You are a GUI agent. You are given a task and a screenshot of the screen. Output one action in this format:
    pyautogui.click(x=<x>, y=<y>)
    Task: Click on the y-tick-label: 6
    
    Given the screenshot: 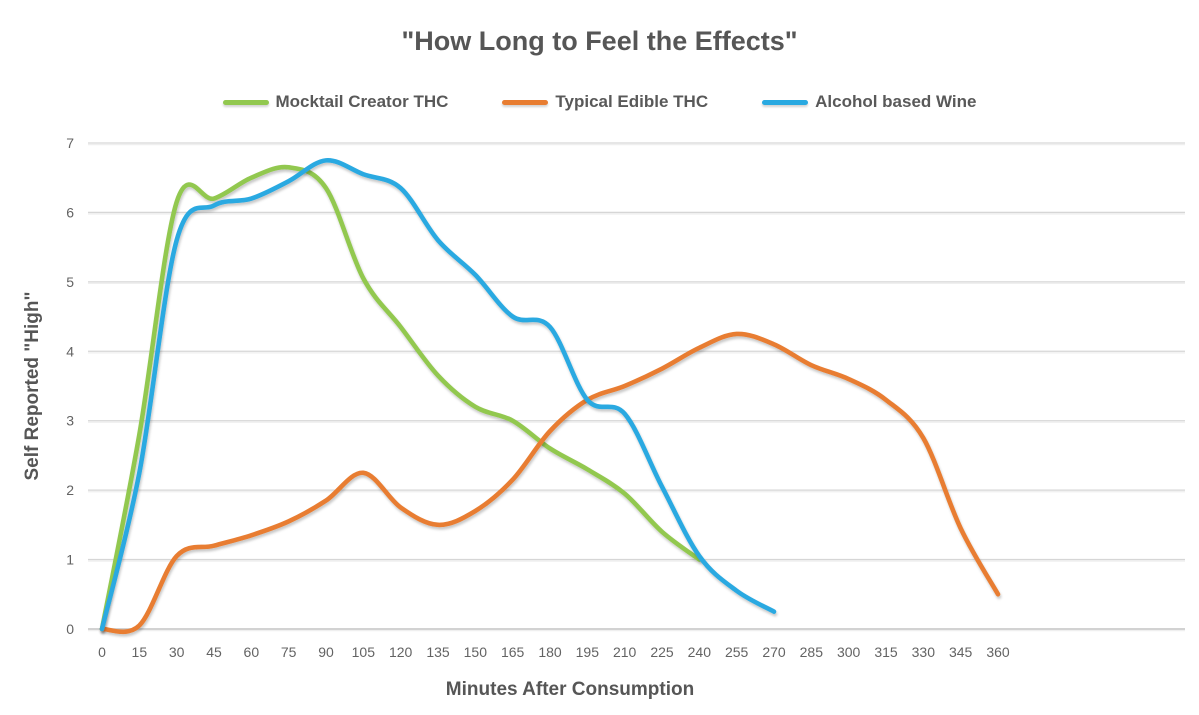 What is the action you would take?
    pyautogui.click(x=70, y=212)
    